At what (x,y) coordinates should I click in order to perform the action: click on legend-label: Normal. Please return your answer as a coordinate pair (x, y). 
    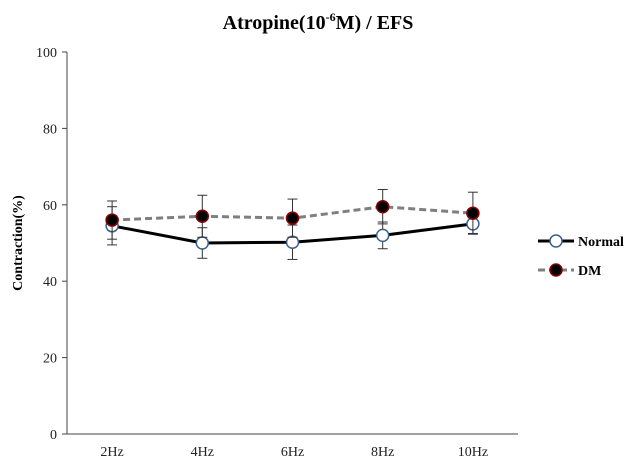
    Looking at the image, I should click on (601, 242).